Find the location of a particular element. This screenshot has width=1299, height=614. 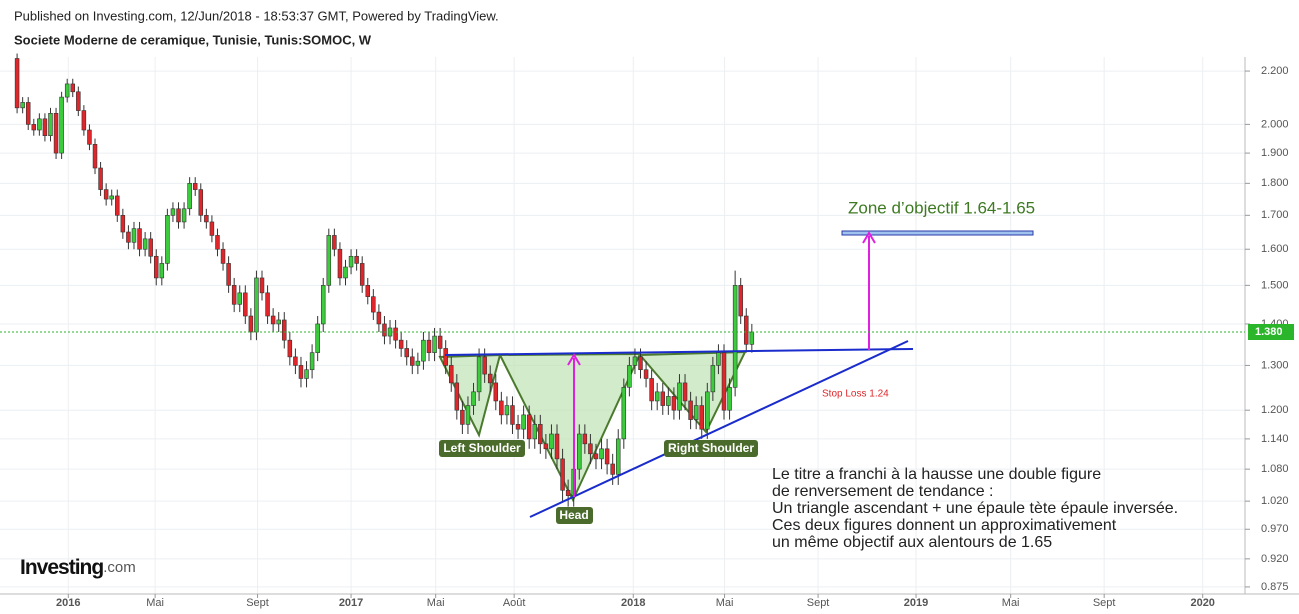

last-price-label: 1.380 is located at coordinates (1269, 332).